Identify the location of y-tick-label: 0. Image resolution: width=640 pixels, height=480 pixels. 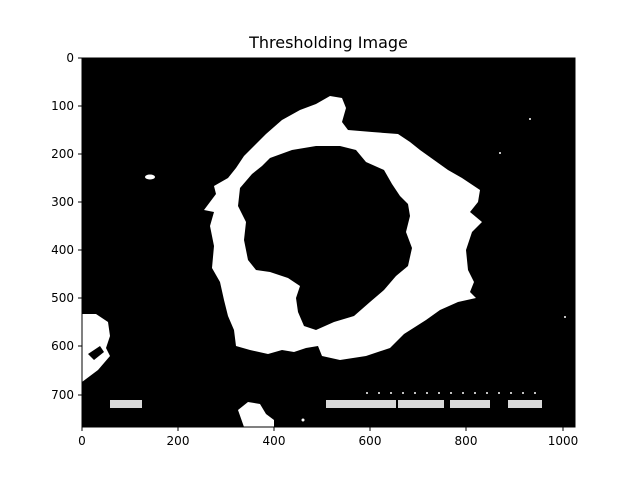
(70, 58).